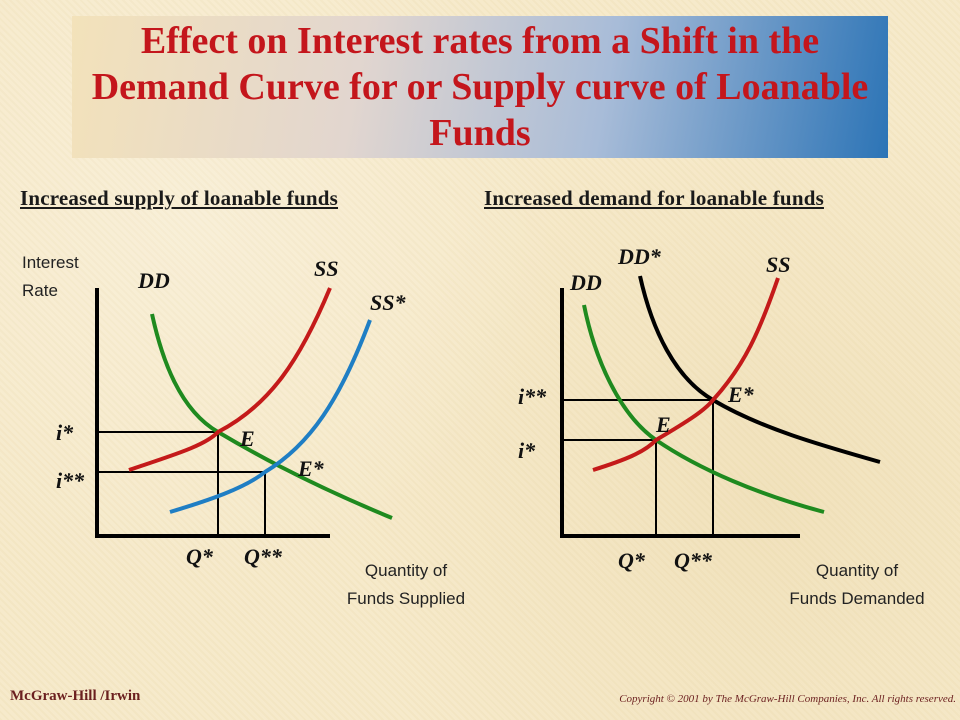 Image resolution: width=960 pixels, height=720 pixels. What do you see at coordinates (65, 432) in the screenshot?
I see `left-i-star-label: i*` at bounding box center [65, 432].